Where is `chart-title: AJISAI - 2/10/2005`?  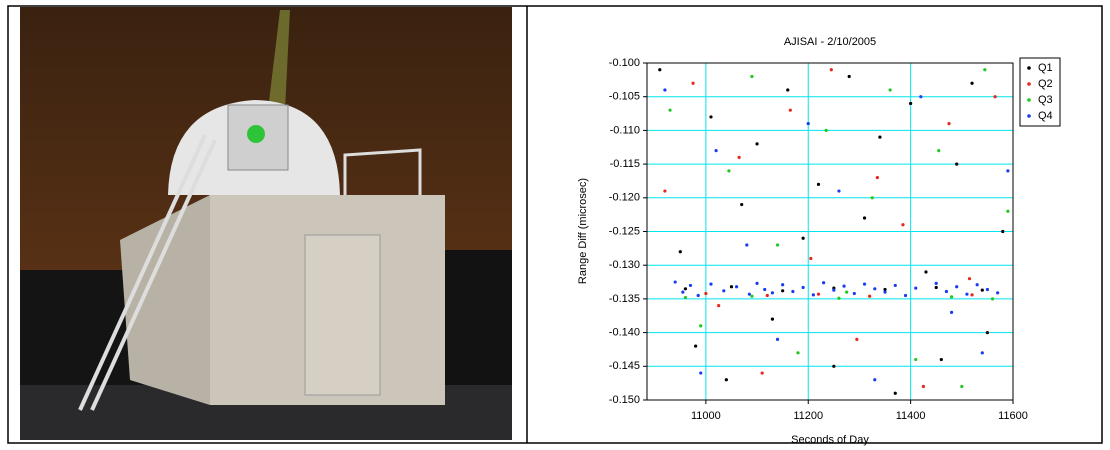 chart-title: AJISAI - 2/10/2005 is located at coordinates (830, 42).